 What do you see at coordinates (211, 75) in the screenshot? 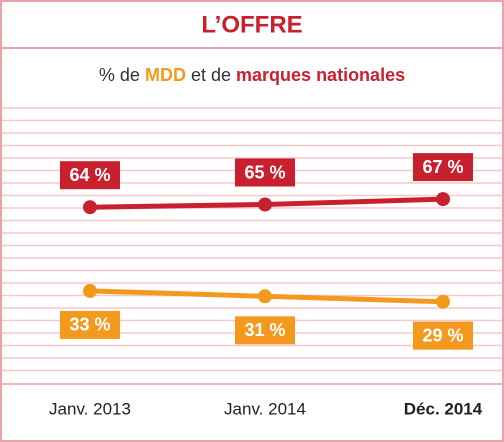
I see `subtitle-part: et de` at bounding box center [211, 75].